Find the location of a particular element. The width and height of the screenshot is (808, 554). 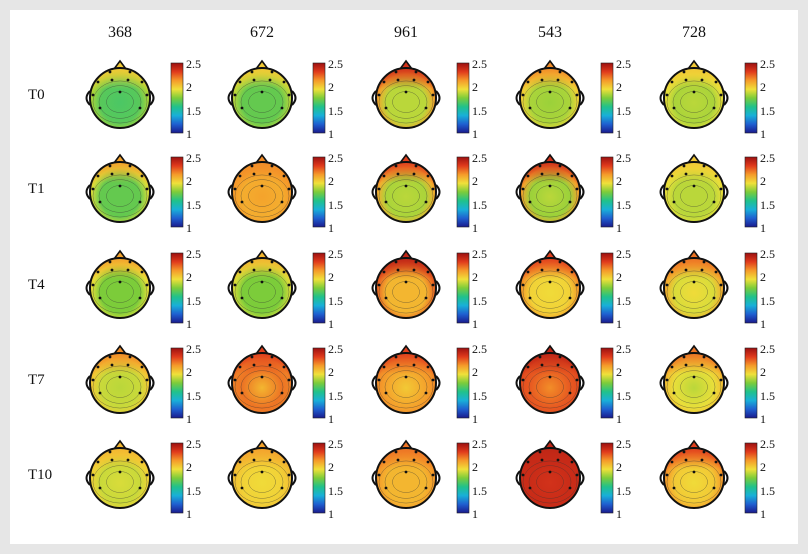

colorbar-tick-label: 1.5 is located at coordinates (767, 110).